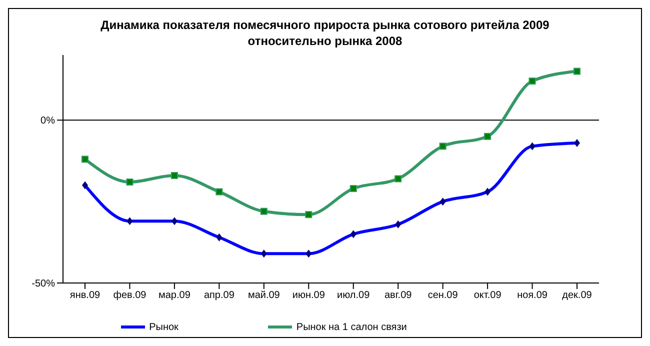 This screenshot has height=346, width=650. What do you see at coordinates (577, 296) in the screenshot?
I see `x-tick-label: дек.09` at bounding box center [577, 296].